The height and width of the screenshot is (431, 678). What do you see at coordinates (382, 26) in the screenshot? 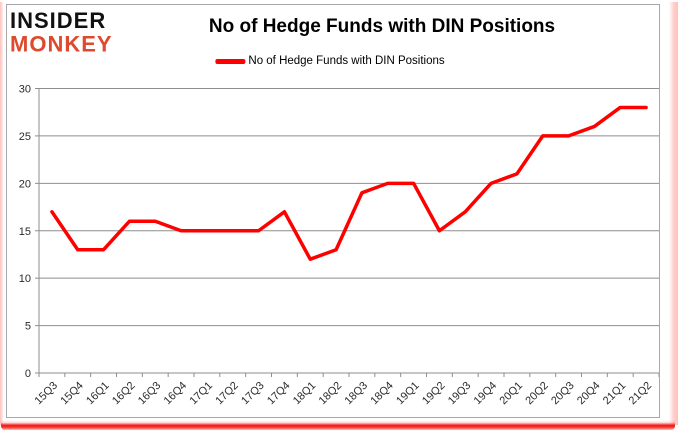
I see `chart-title: No of Hedge Funds with DIN Positions` at bounding box center [382, 26].